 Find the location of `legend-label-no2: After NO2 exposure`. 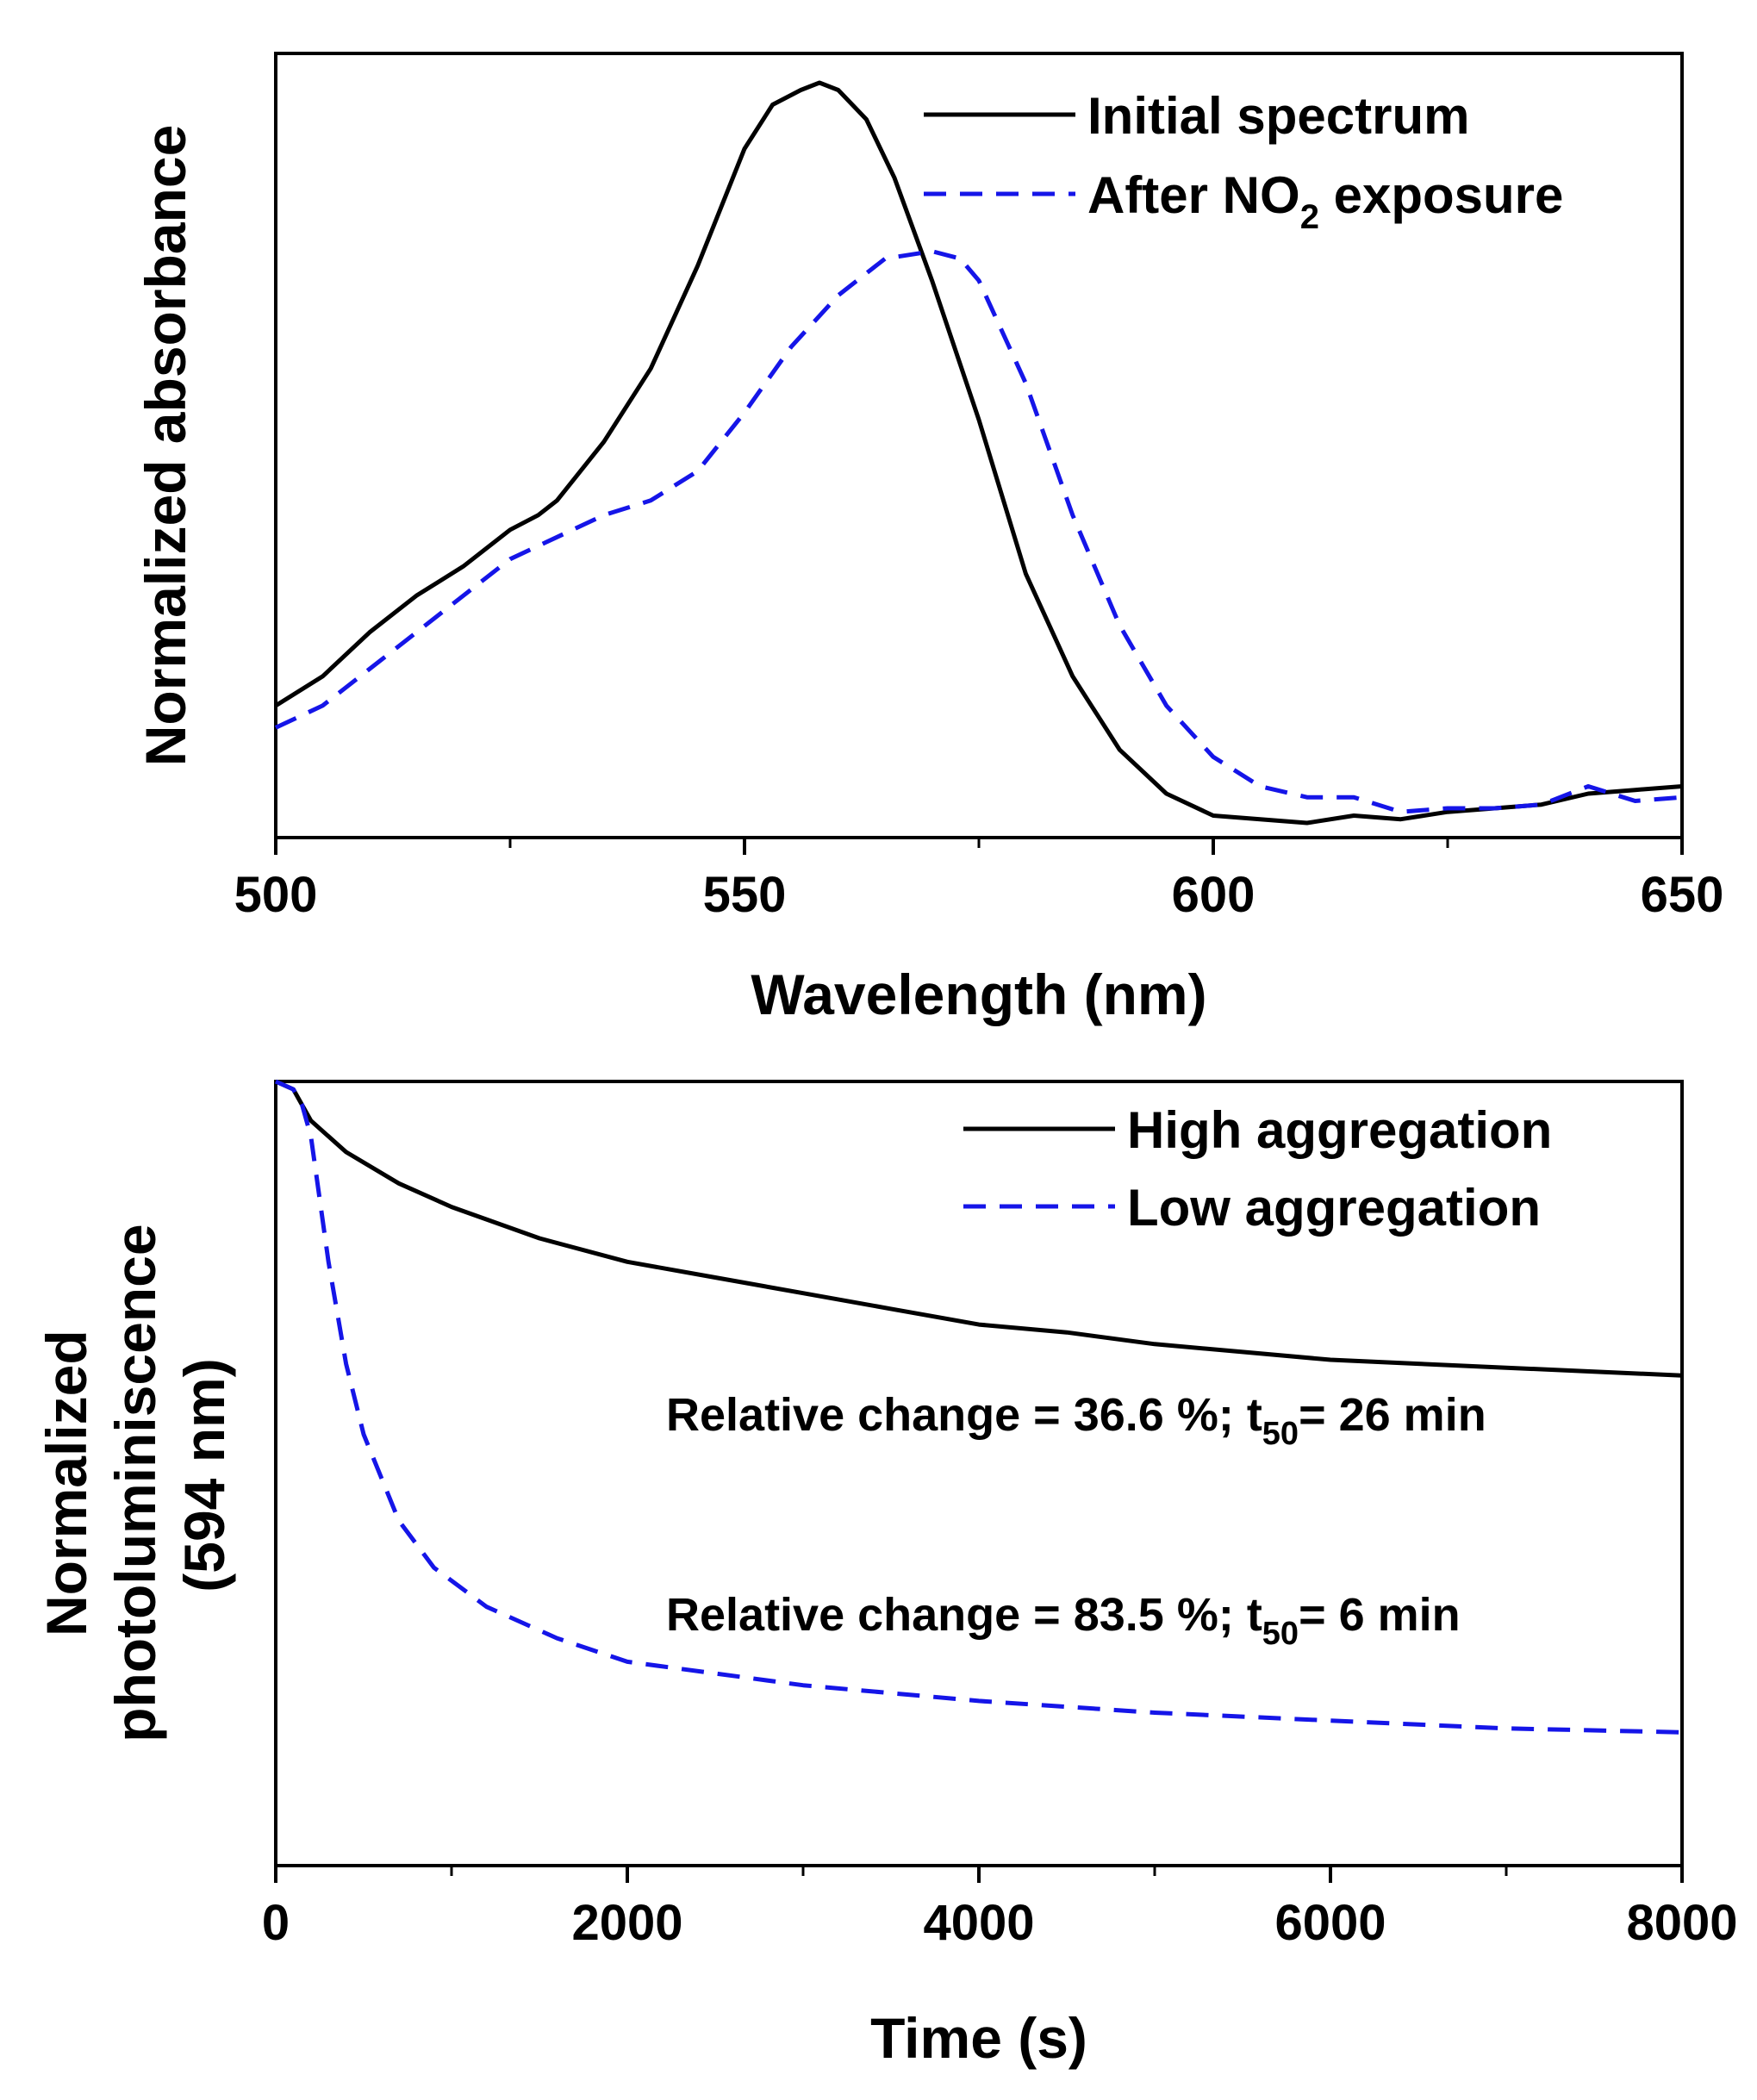

legend-label-no2: After NO2 exposure is located at coordinates (1325, 201).